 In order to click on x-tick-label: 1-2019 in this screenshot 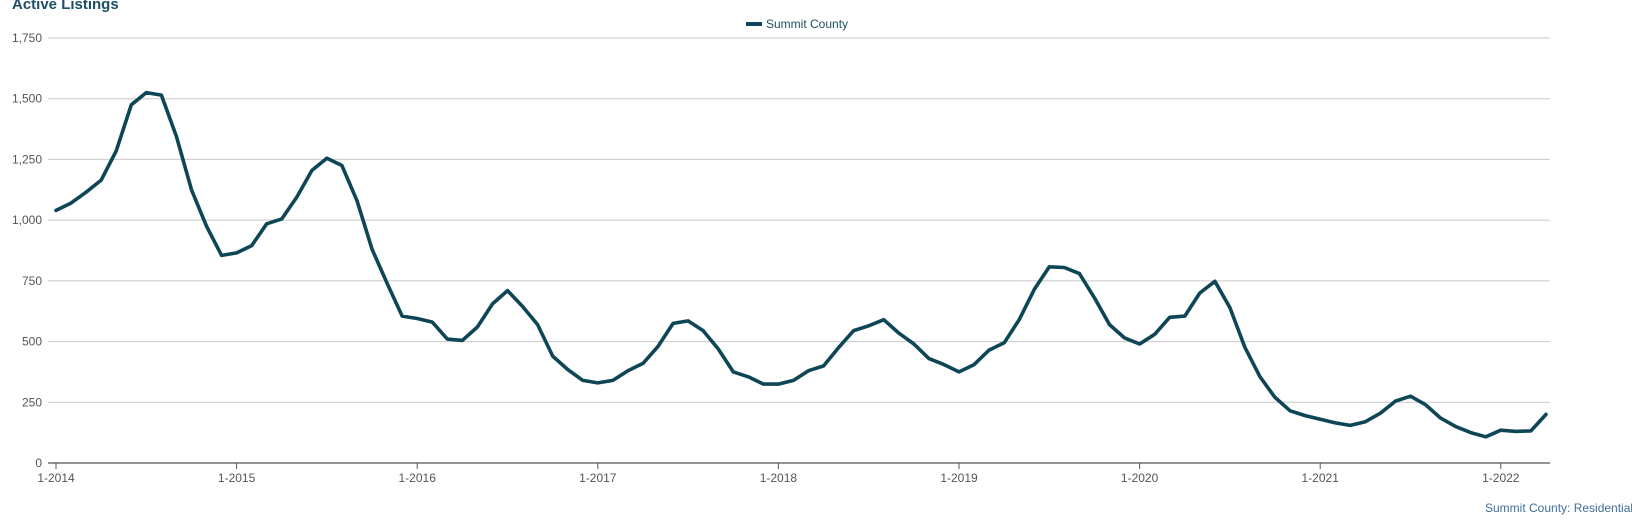, I will do `click(959, 478)`.